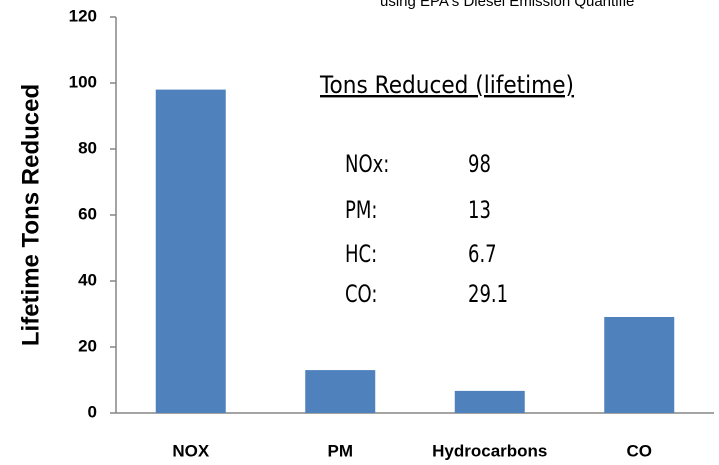  Describe the element at coordinates (479, 164) in the screenshot. I see `annotation-value: 98` at that location.